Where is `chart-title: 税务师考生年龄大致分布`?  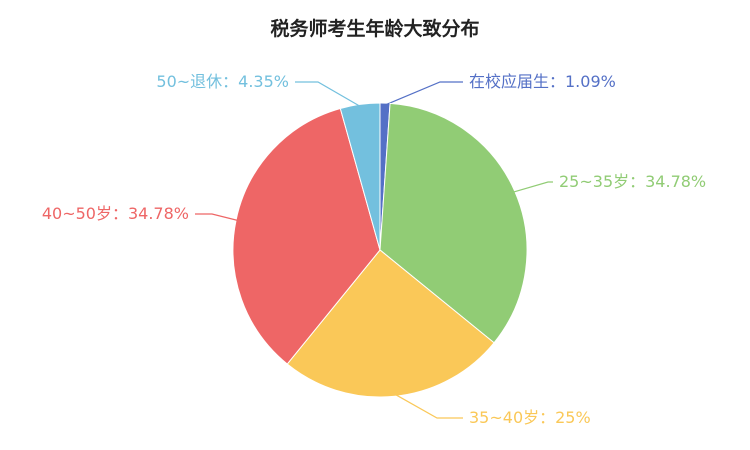 chart-title: 税务师考生年龄大致分布 is located at coordinates (375, 29).